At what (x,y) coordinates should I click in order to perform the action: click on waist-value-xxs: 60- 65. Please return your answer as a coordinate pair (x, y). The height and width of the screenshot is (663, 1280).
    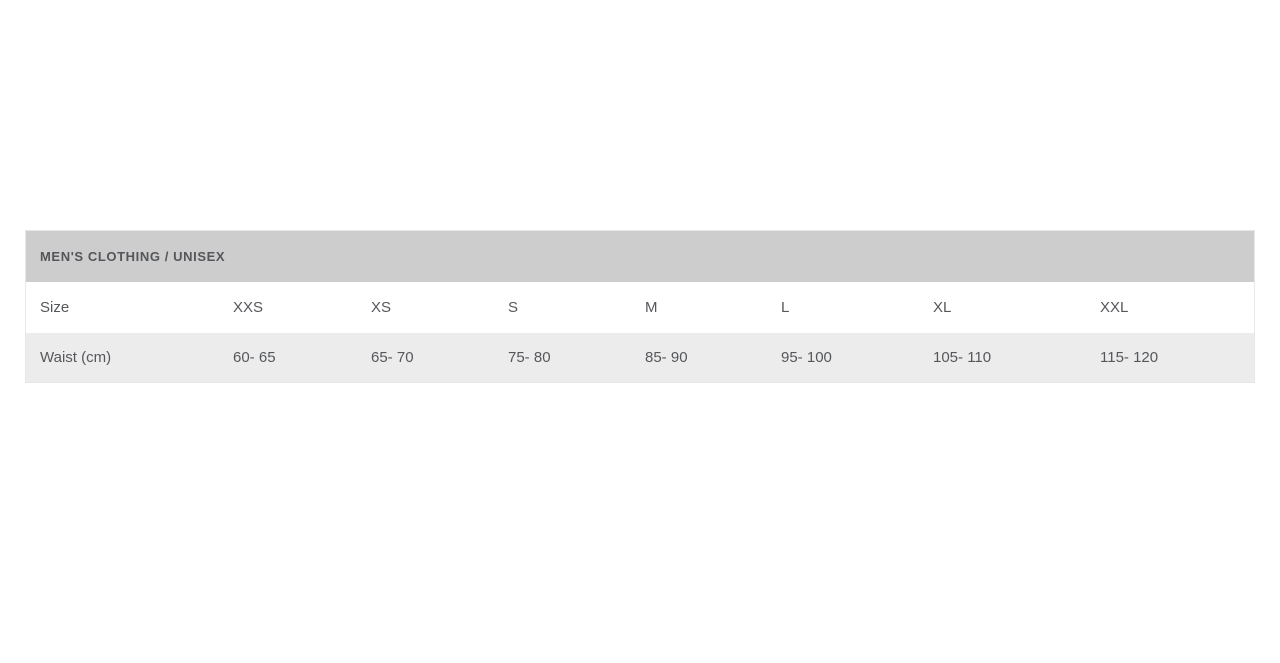
    Looking at the image, I should click on (288, 357).